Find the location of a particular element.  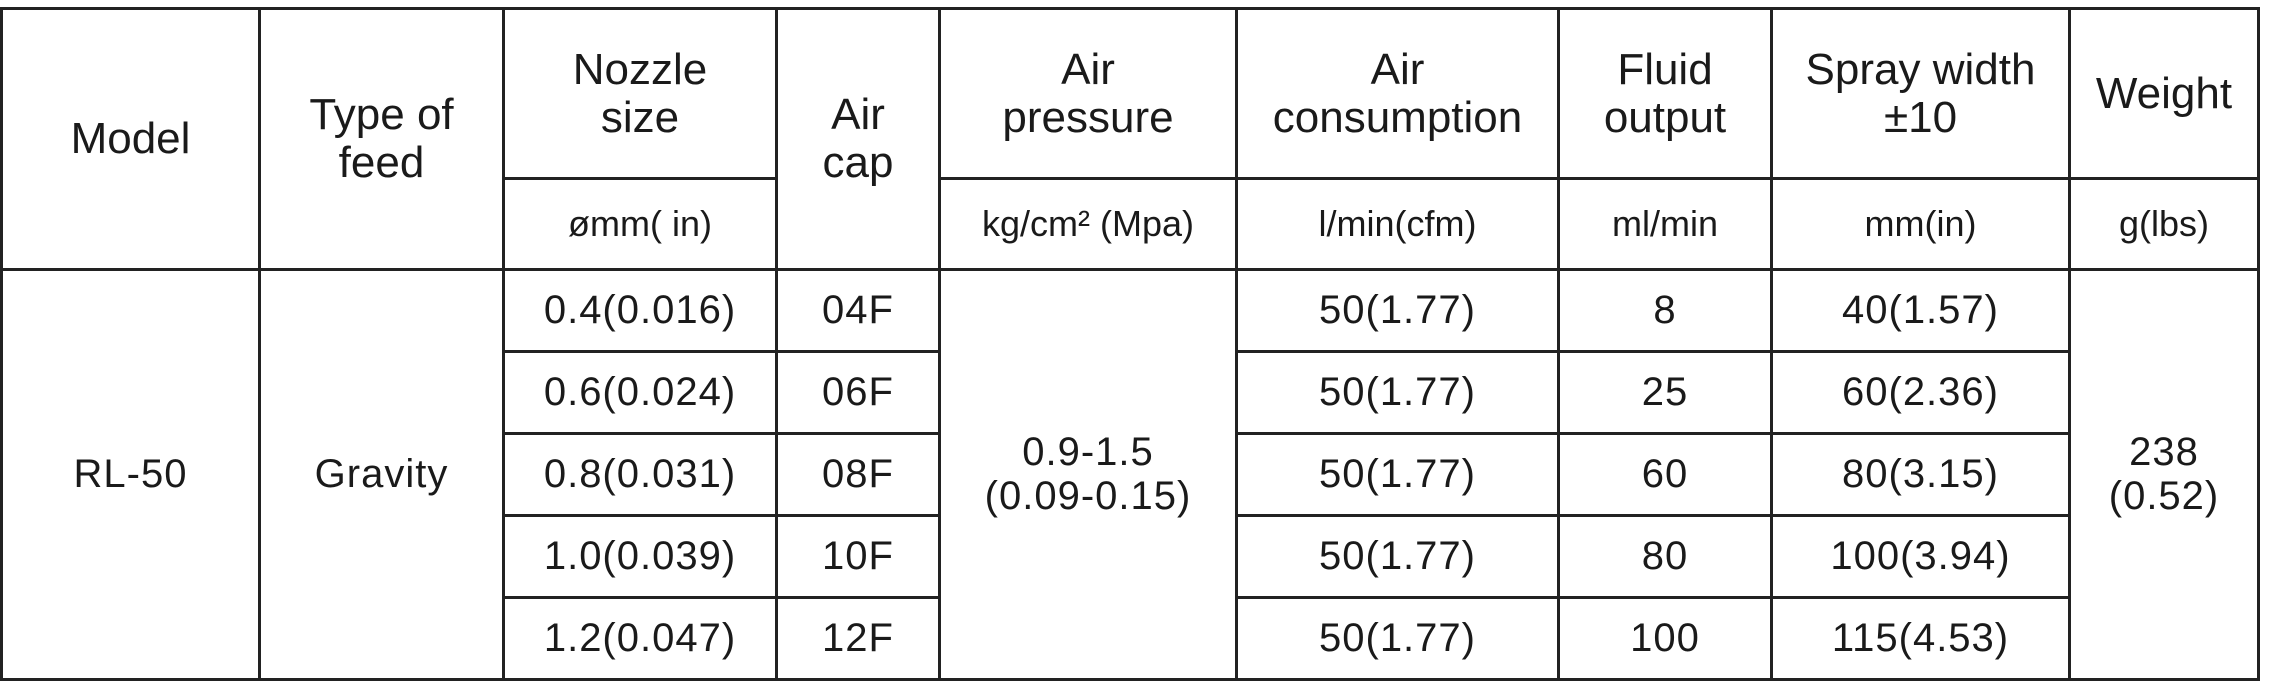

table-row: 1.2(0.047) 12F 50(1.77) 100 115(4.53) is located at coordinates (1130, 638).